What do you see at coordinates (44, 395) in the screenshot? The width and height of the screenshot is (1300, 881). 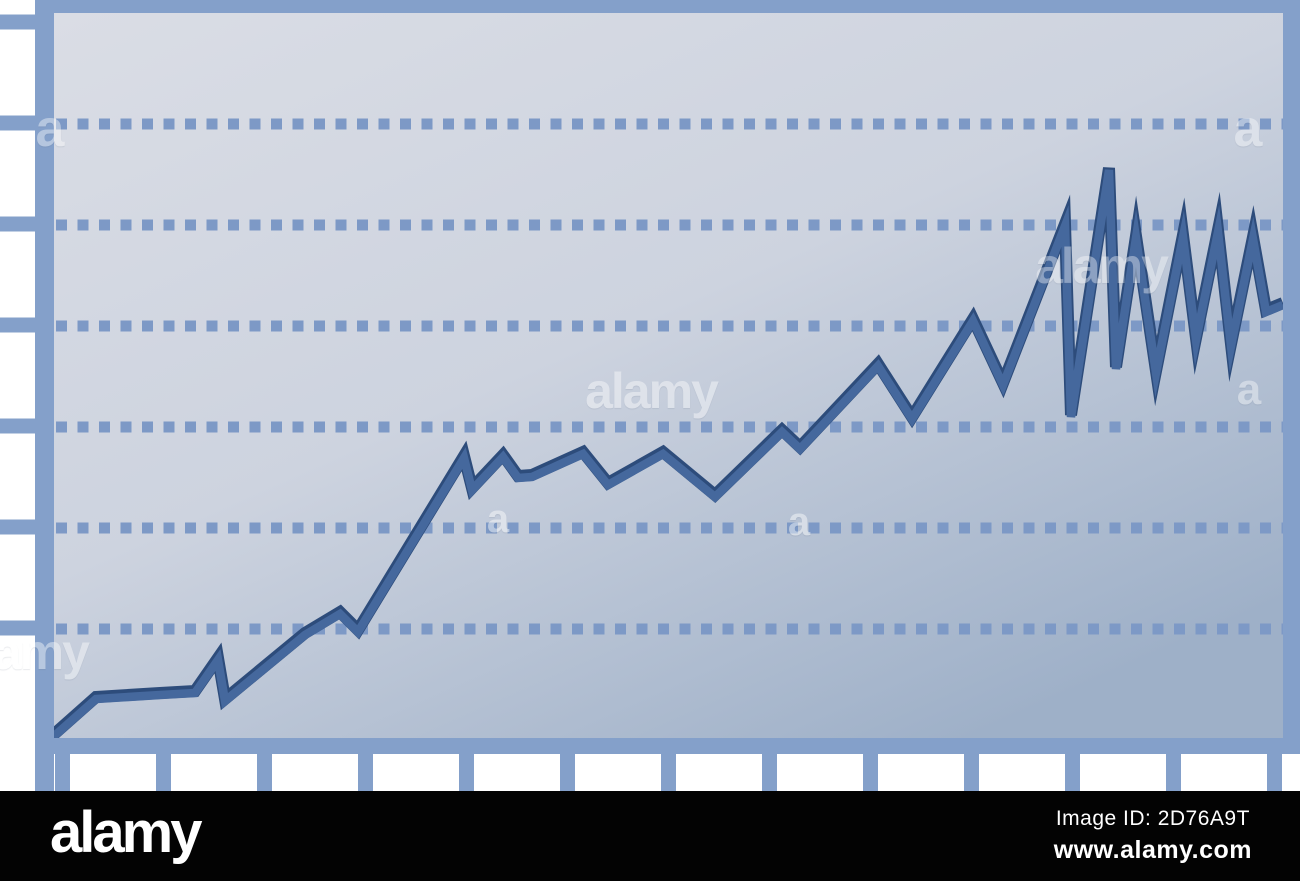 I see `y-axis-bar` at bounding box center [44, 395].